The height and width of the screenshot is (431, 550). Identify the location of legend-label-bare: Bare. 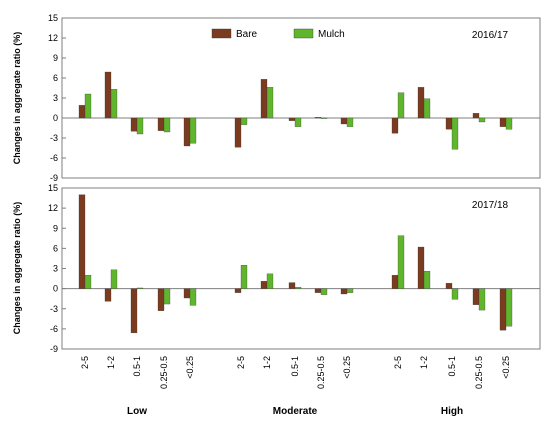
(247, 34).